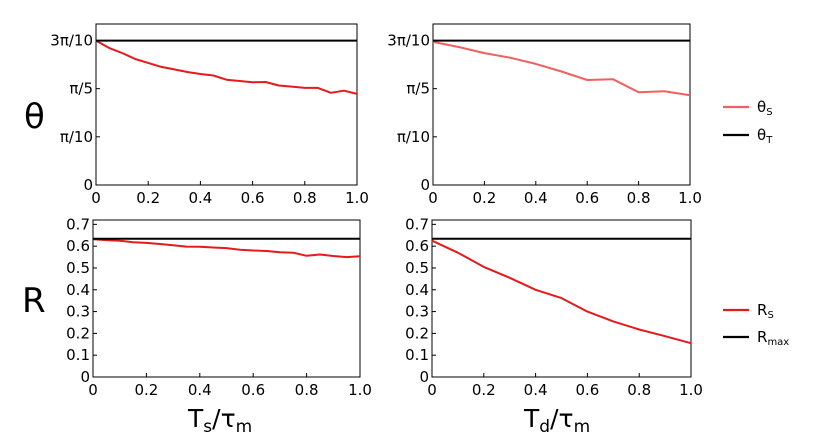 This screenshot has width=830, height=435. I want to click on y-tick-label-bottom-right-7: 0.7, so click(417, 224).